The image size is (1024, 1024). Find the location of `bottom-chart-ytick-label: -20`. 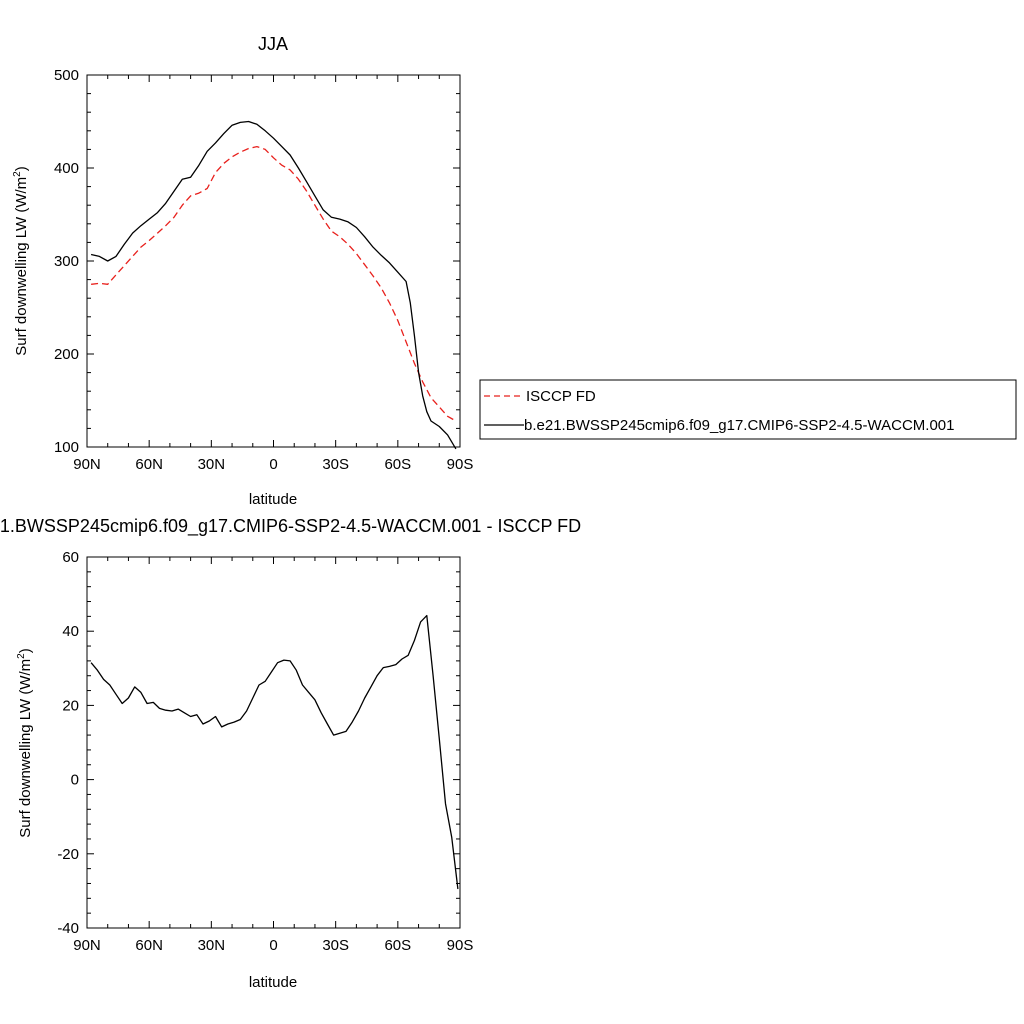

bottom-chart-ytick-label: -20 is located at coordinates (68, 854).